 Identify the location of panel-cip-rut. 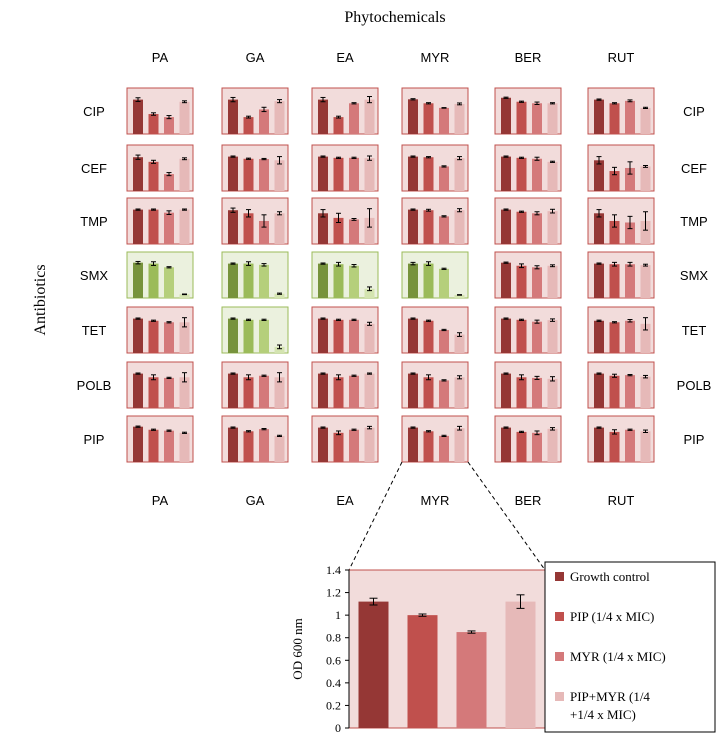
(621, 111).